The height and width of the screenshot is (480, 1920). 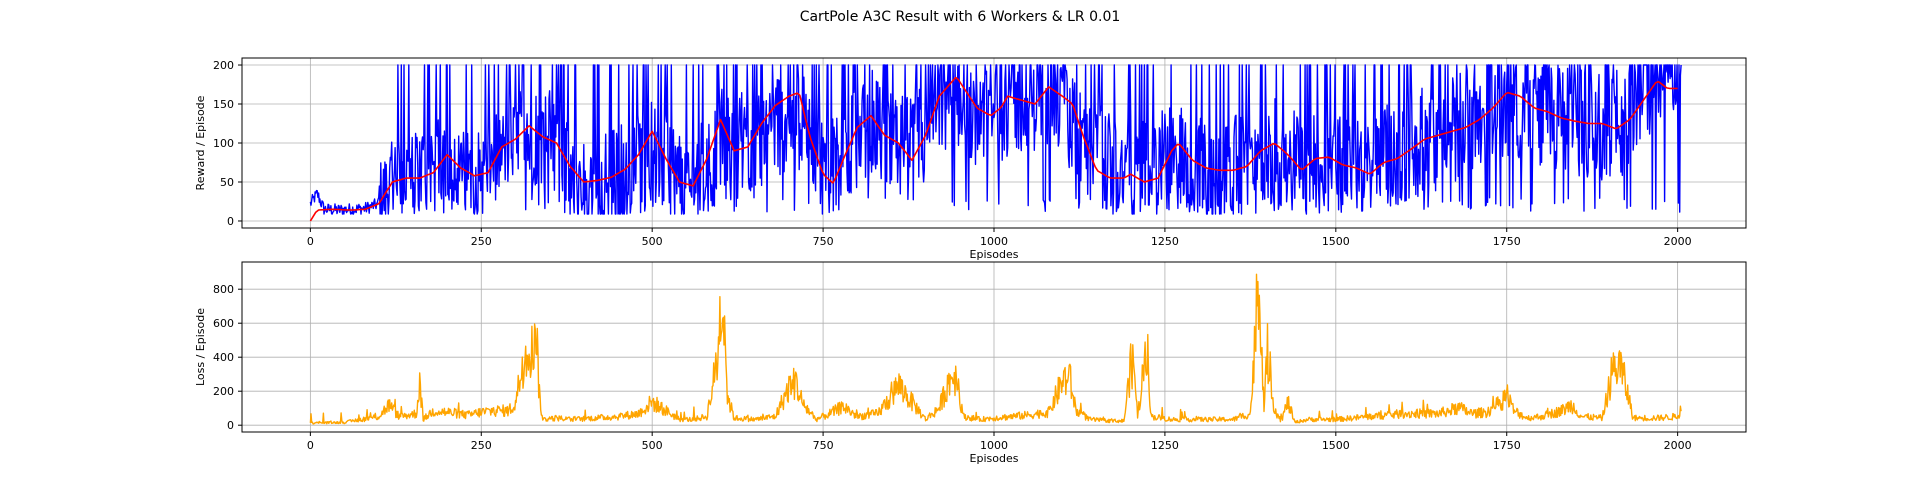 What do you see at coordinates (223, 289) in the screenshot?
I see `y-tick-label: 800` at bounding box center [223, 289].